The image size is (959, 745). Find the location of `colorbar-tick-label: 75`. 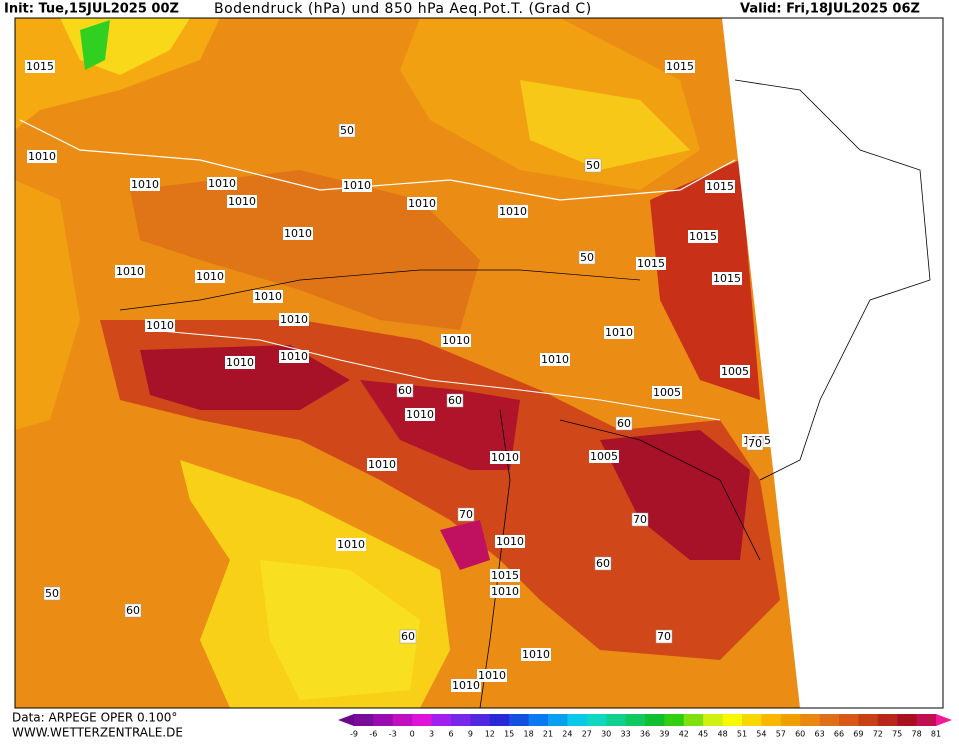

colorbar-tick-label: 75 is located at coordinates (897, 734).